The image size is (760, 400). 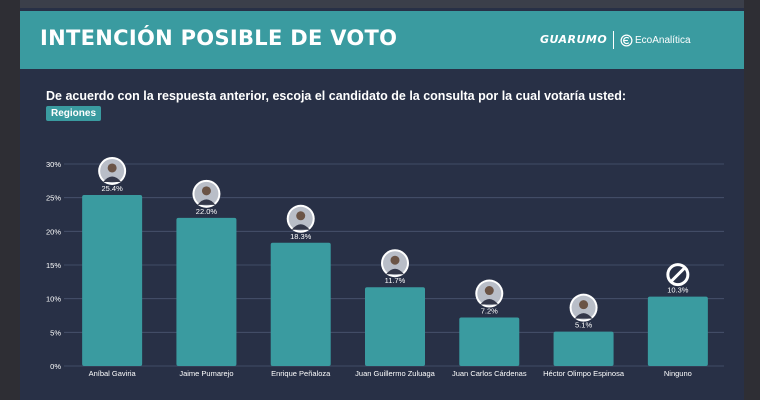 I want to click on category-label: Héctor Olimpo Espinosa, so click(x=584, y=373).